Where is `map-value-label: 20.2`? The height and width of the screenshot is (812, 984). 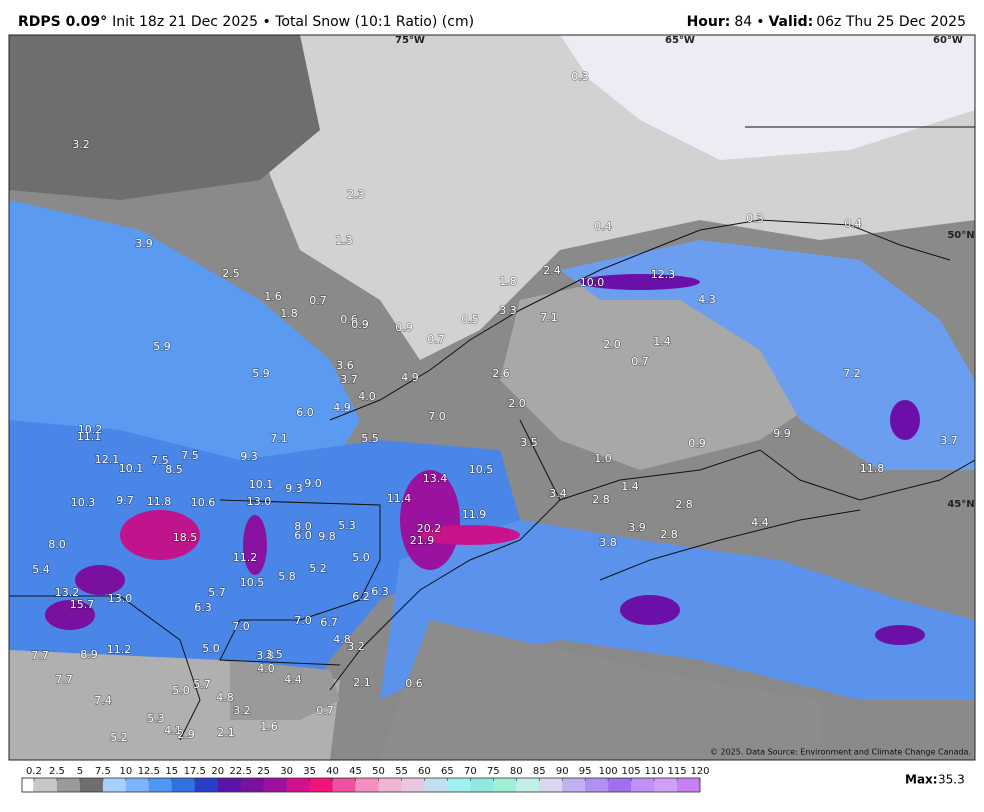
map-value-label: 20.2 is located at coordinates (429, 528).